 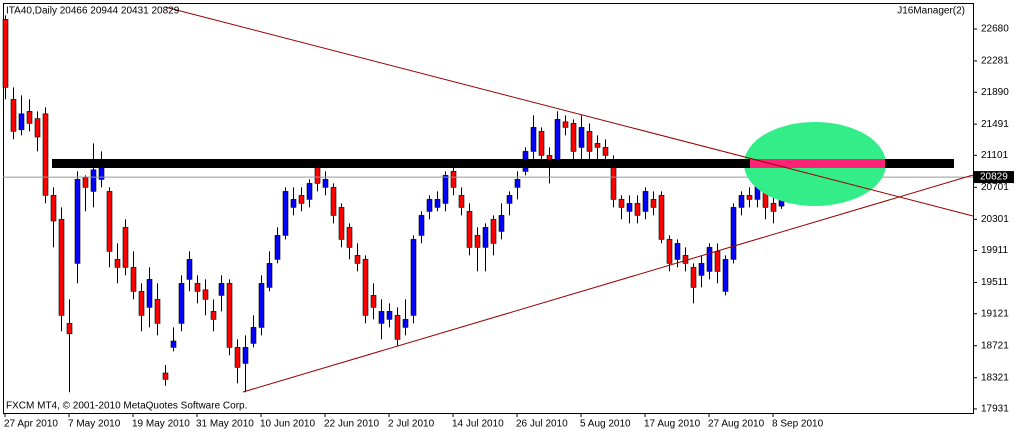 What do you see at coordinates (225, 424) in the screenshot?
I see `x-tick-label: 31 May 2010` at bounding box center [225, 424].